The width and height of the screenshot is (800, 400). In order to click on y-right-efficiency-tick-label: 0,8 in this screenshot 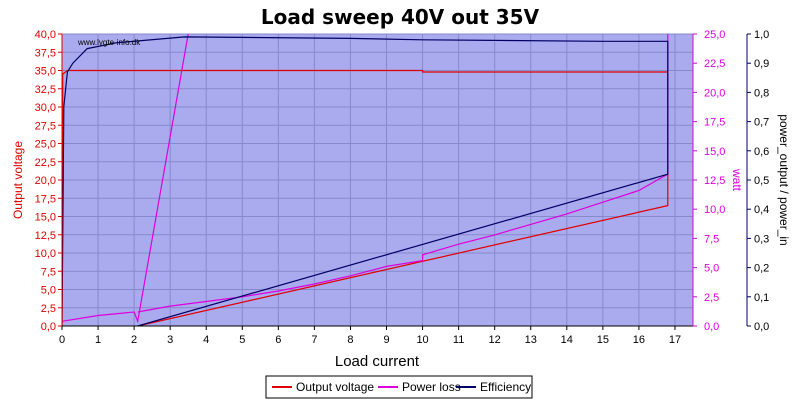, I will do `click(761, 93)`.